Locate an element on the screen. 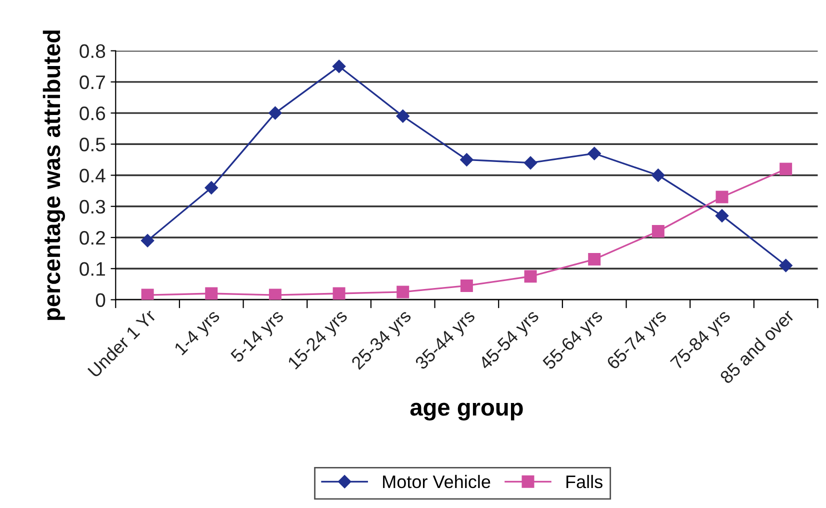 Image resolution: width=826 pixels, height=508 pixels. y-tick-label: 0.1 is located at coordinates (92, 269).